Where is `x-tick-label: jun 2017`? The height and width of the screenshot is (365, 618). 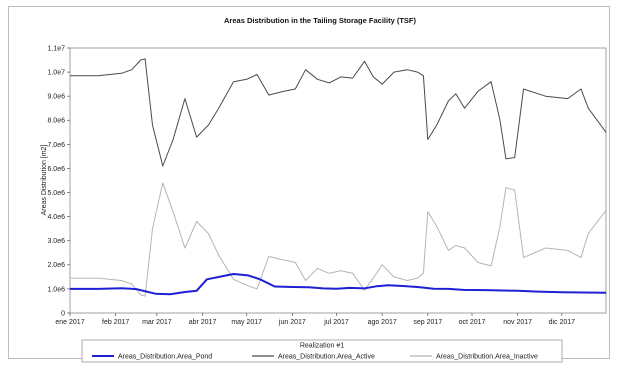
x-tick-label: jun 2017 is located at coordinates (292, 322).